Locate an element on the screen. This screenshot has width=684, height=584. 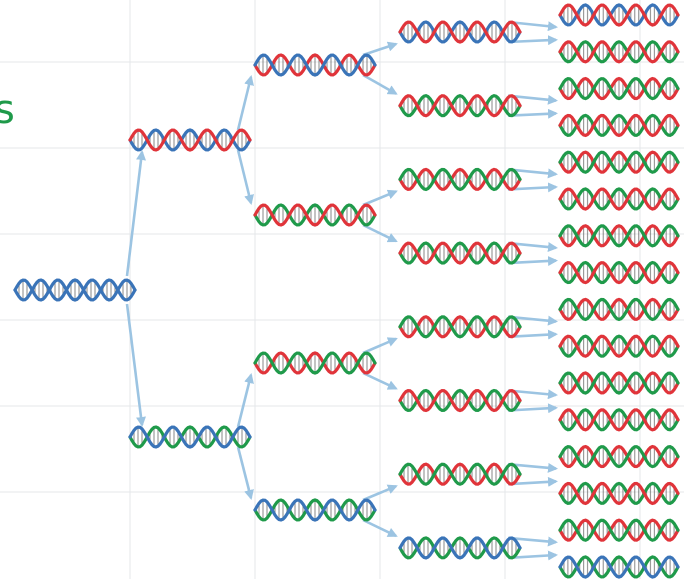
edge-text: s is located at coordinates (7, 110).